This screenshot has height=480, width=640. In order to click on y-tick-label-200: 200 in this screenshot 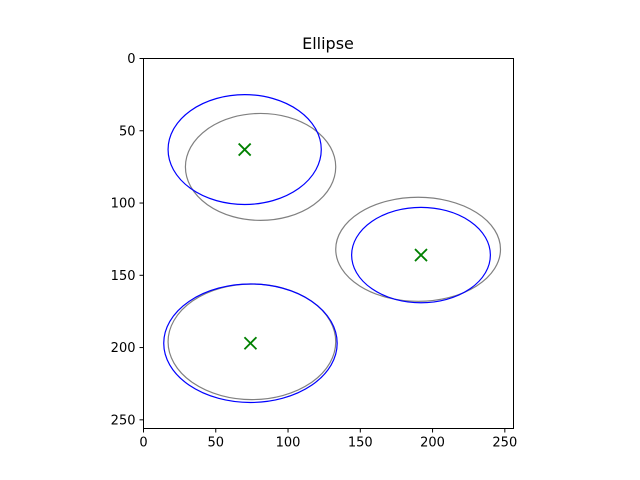, I will do `click(123, 348)`.